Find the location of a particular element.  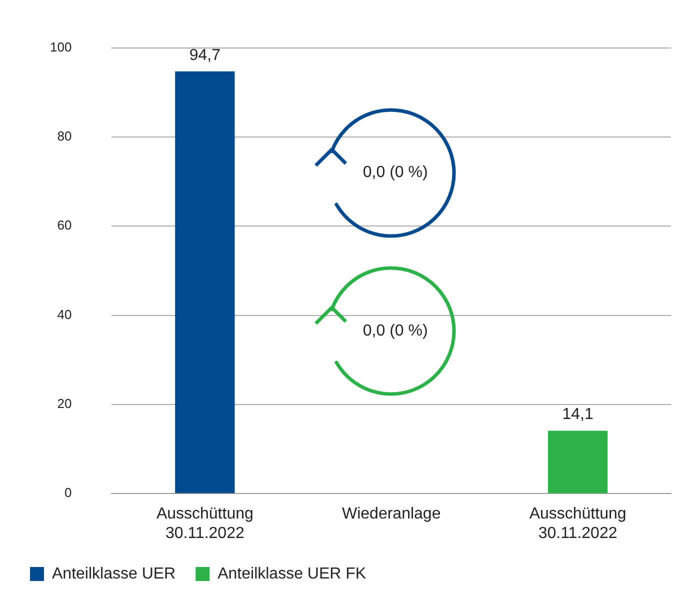

legend-label: Anteilklasse UER is located at coordinates (114, 573).